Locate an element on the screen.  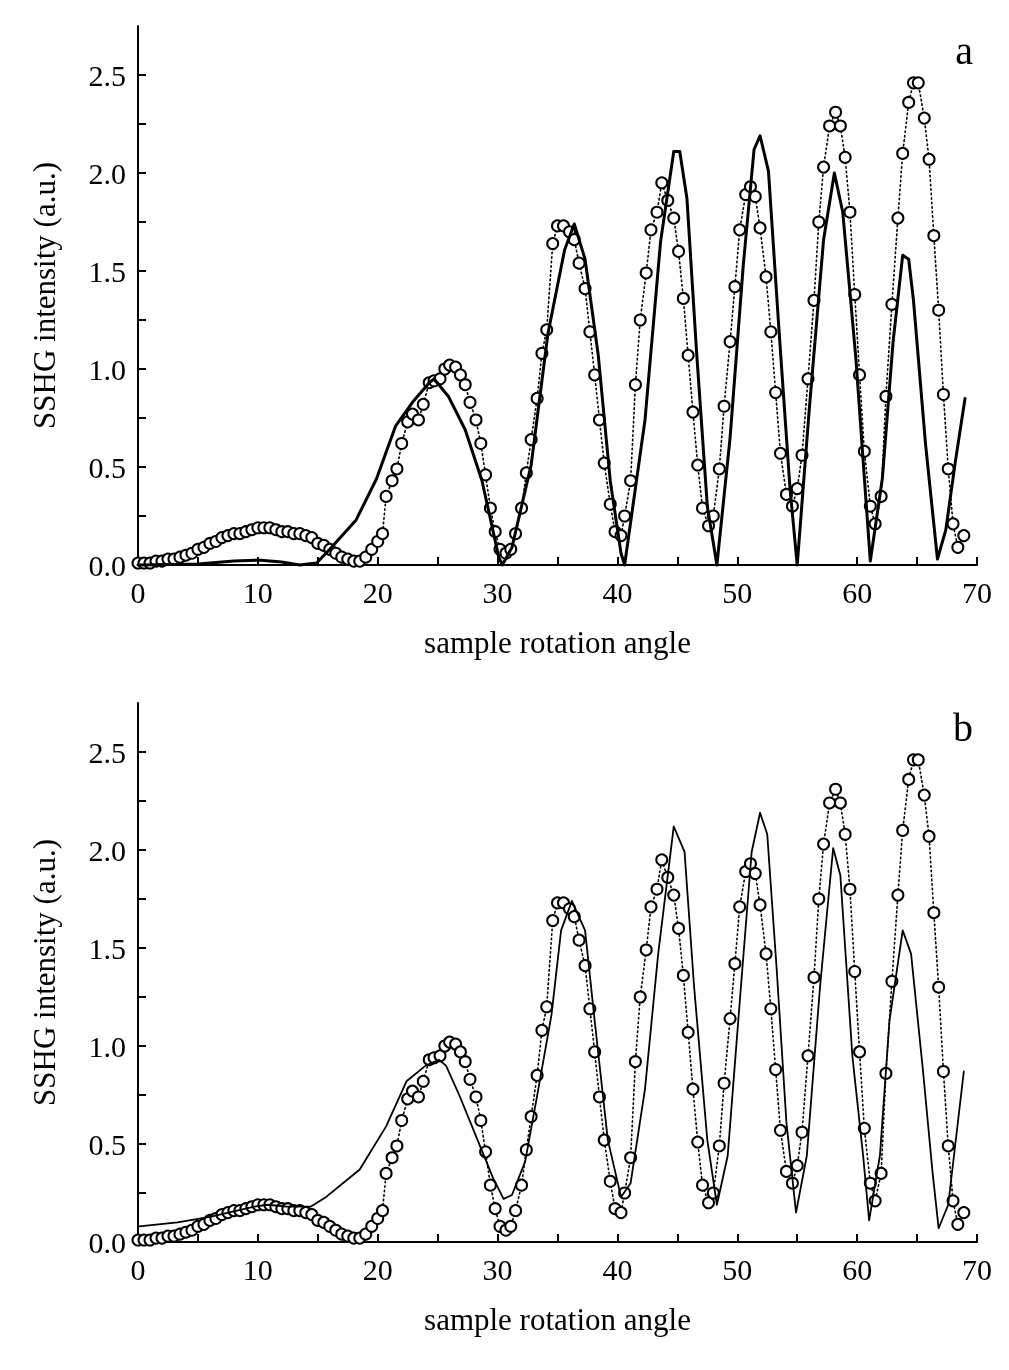
annotation: b is located at coordinates (963, 727).